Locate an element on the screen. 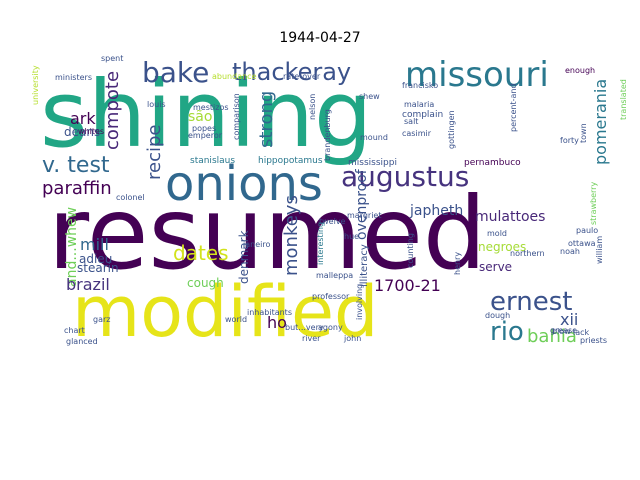  cloud-word: noah is located at coordinates (570, 251).